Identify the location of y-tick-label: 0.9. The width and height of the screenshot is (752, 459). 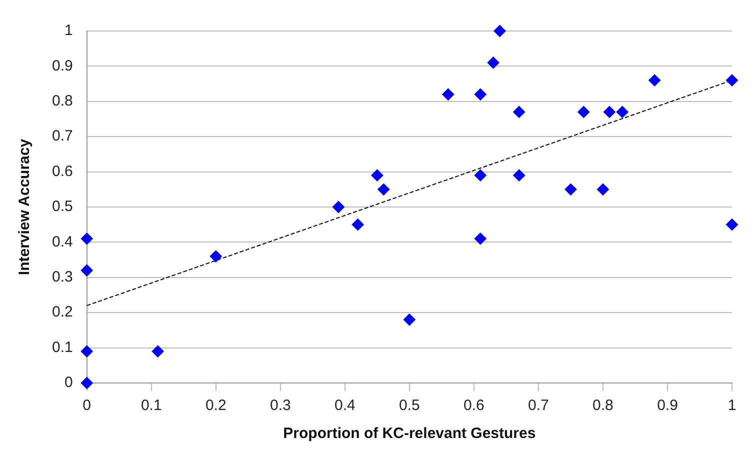
(62, 65).